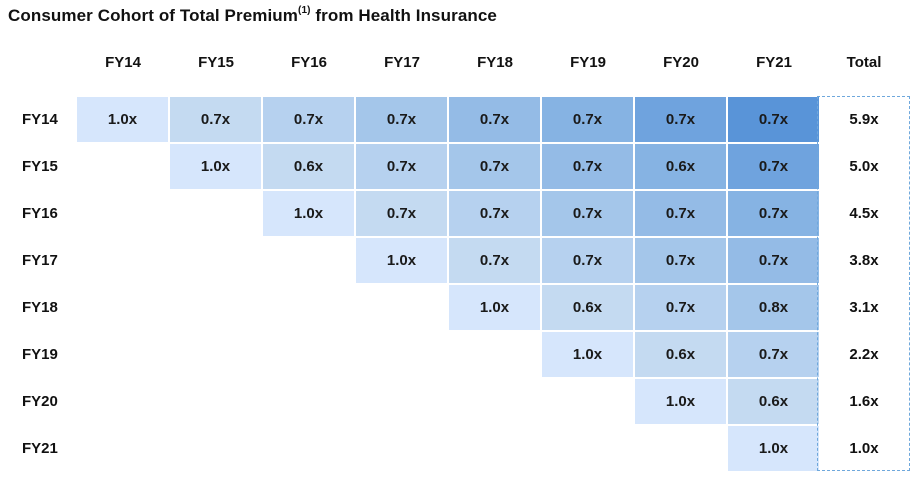 This screenshot has width=920, height=483. I want to click on column-header-fy16: FY16, so click(309, 62).